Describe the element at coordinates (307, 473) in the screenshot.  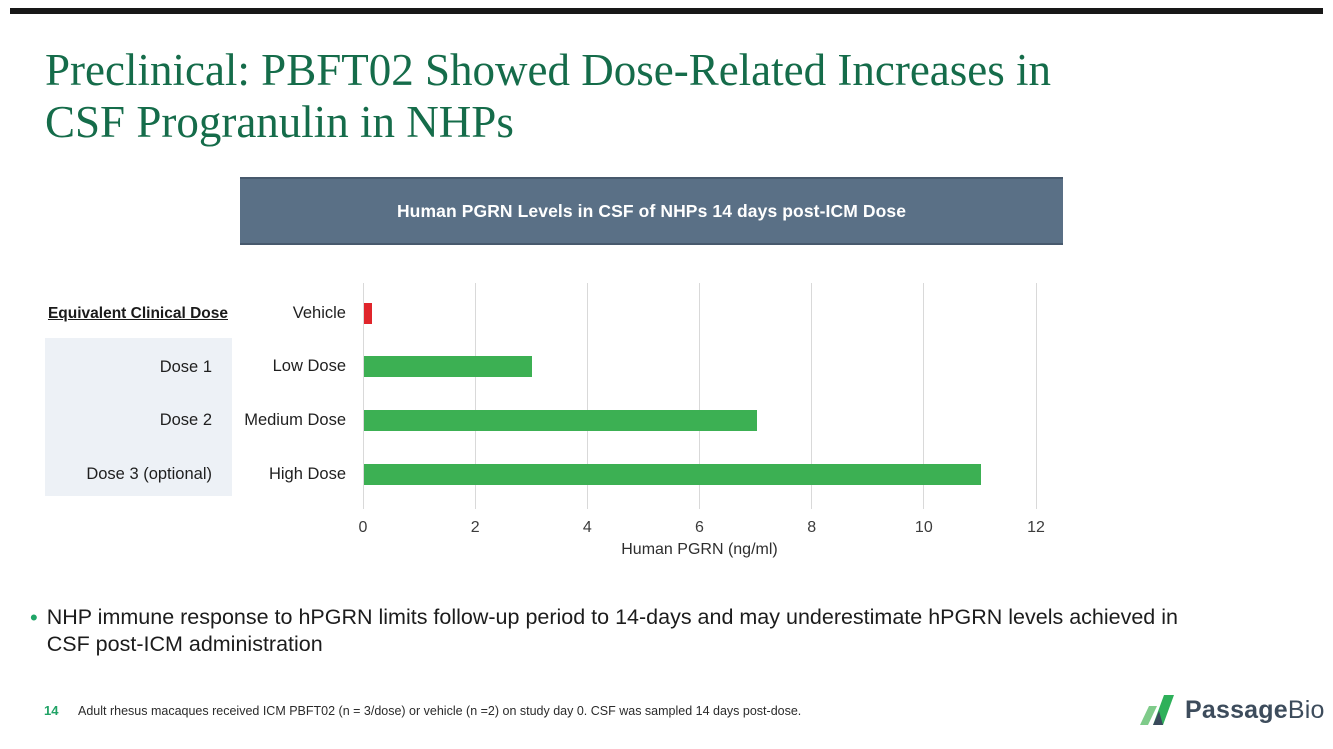
I see `category-label: High Dose` at that location.